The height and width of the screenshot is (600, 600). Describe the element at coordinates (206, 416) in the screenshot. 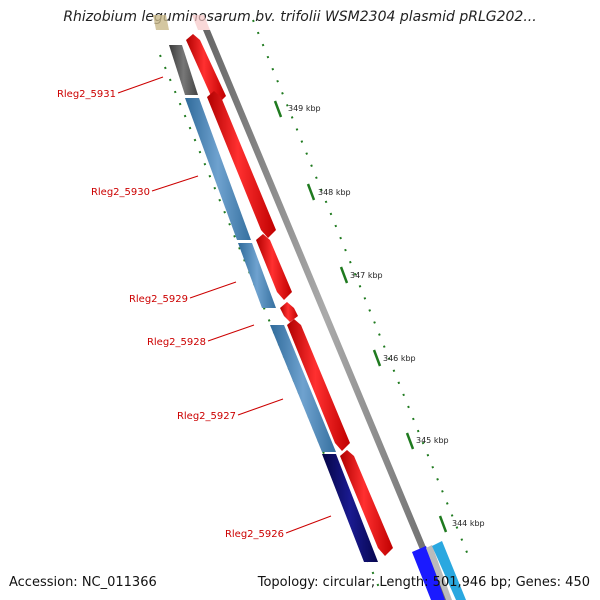

I see `gene-label-5927: Rleg2_5927` at that location.